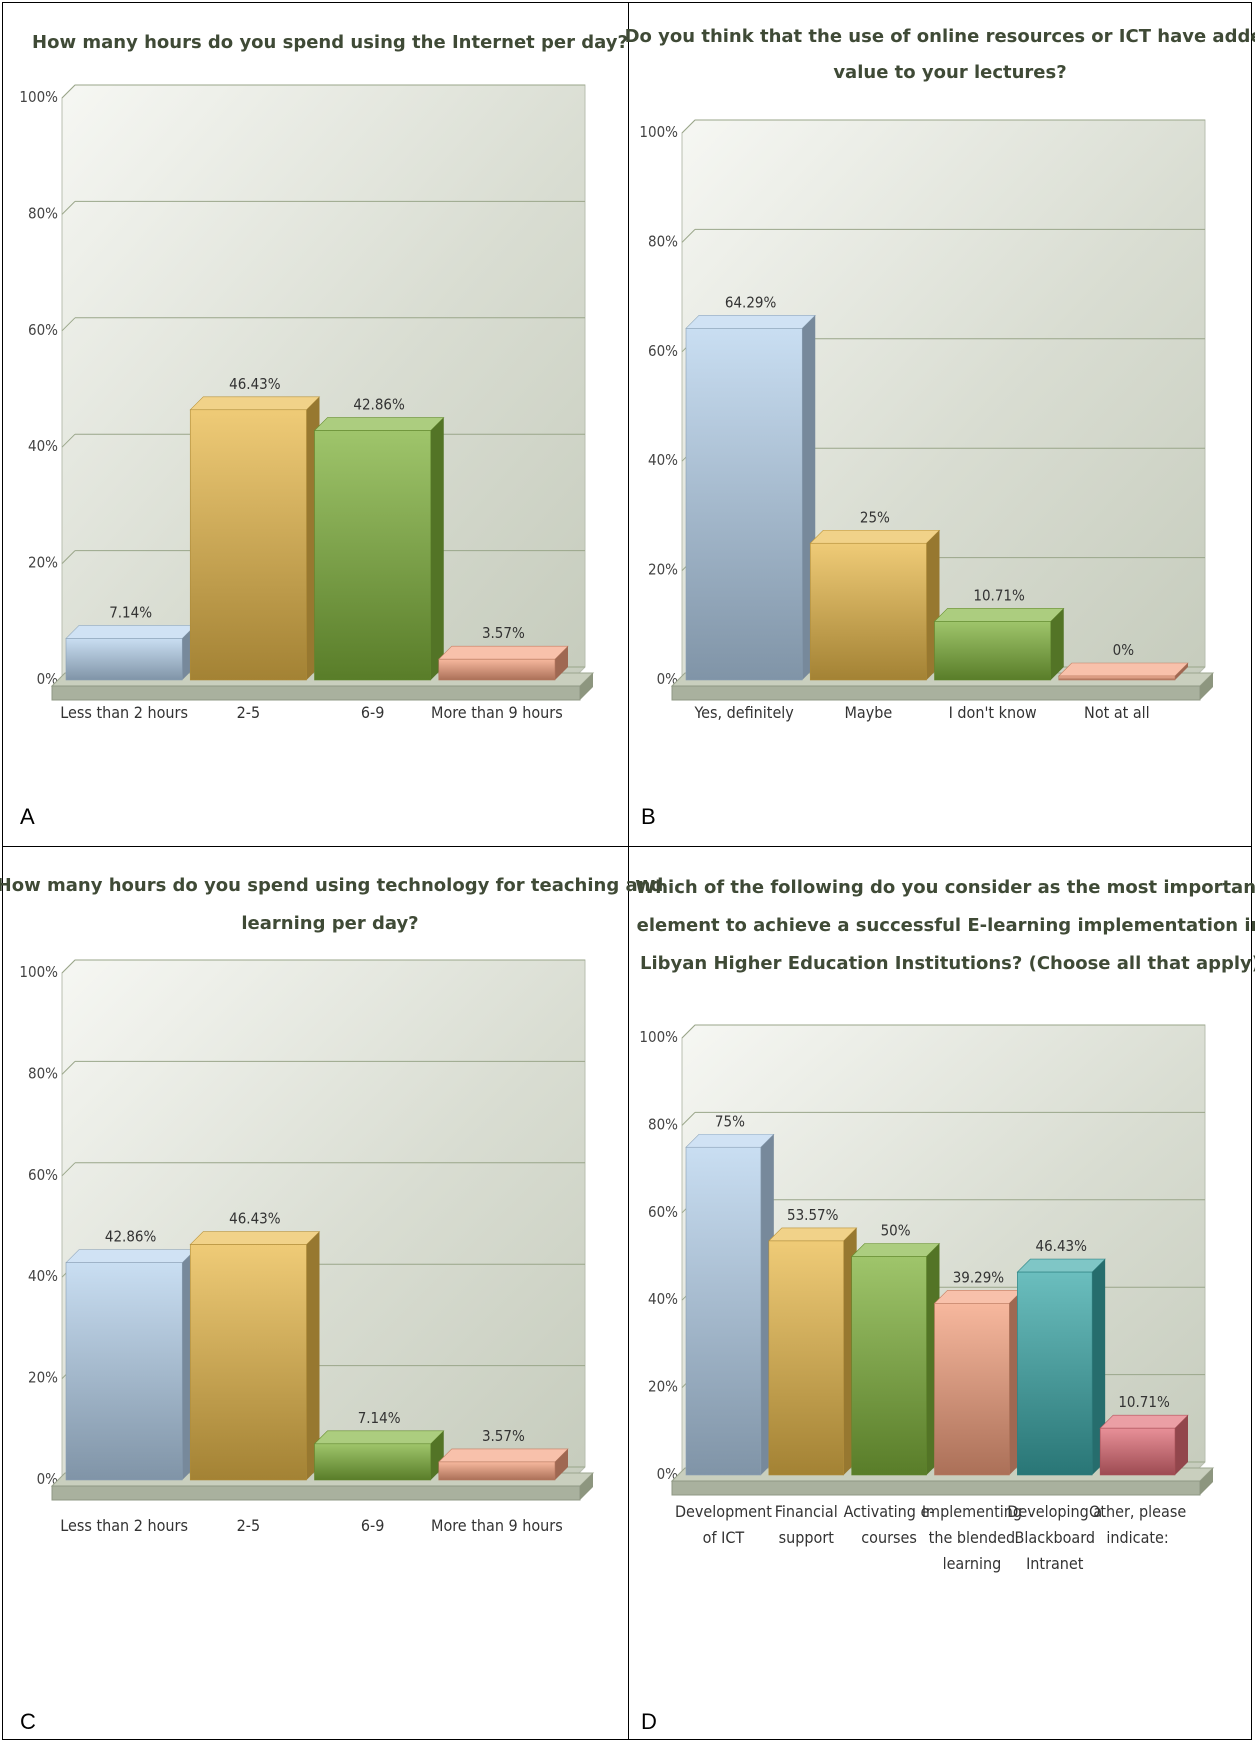 This screenshot has width=1255, height=1742. I want to click on x-category-label: 2-5, so click(249, 712).